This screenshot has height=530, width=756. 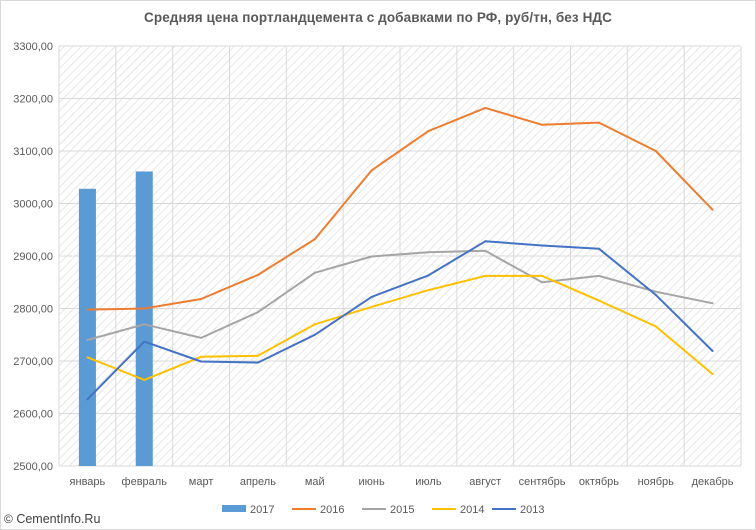 I want to click on x-tick-label: июль, so click(x=428, y=482).